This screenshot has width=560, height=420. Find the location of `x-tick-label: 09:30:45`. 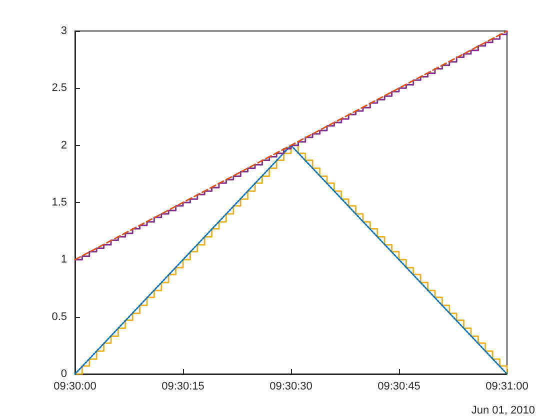

x-tick-label: 09:30:45 is located at coordinates (399, 386).